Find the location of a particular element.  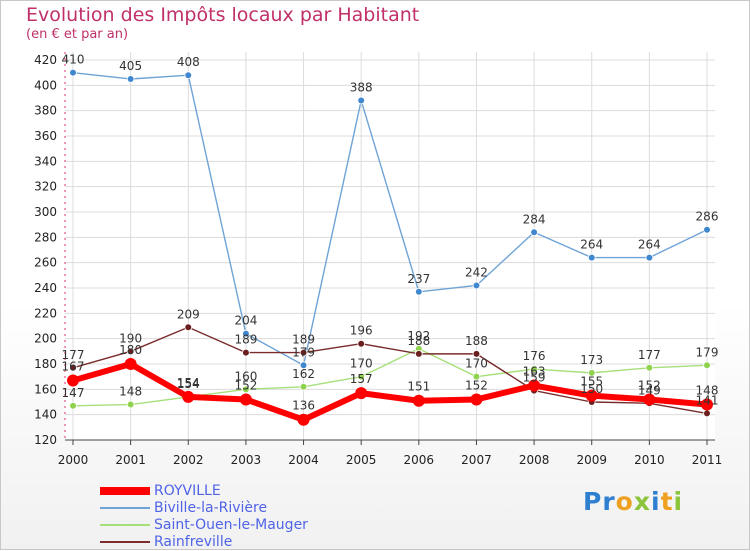

y-tick-label: 220 is located at coordinates (45, 313).